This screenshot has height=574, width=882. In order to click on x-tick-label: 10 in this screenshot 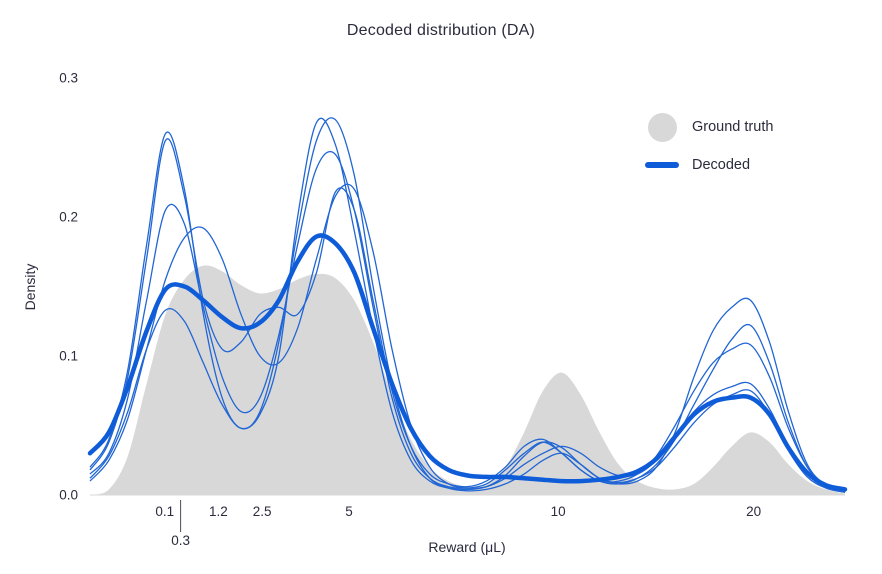, I will do `click(558, 511)`.